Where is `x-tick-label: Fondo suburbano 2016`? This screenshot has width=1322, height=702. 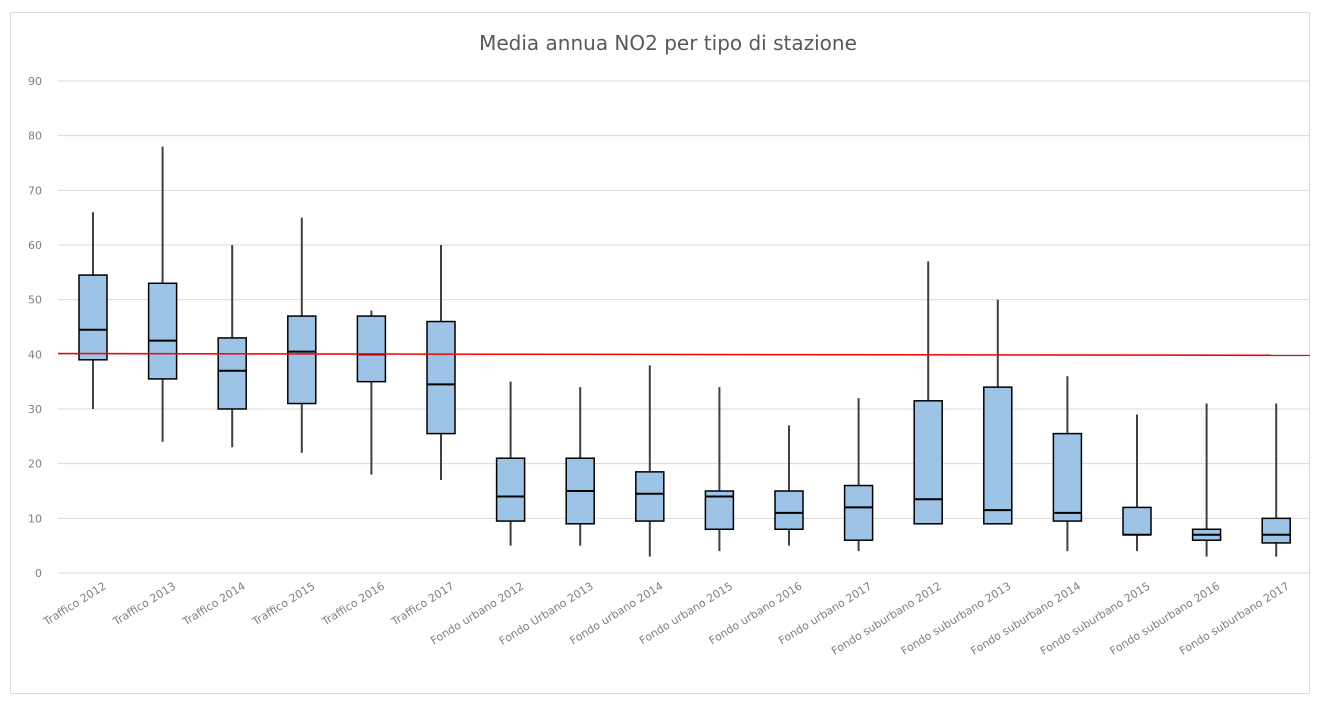
x-tick-label: Fondo suburbano 2016 is located at coordinates (1165, 619).